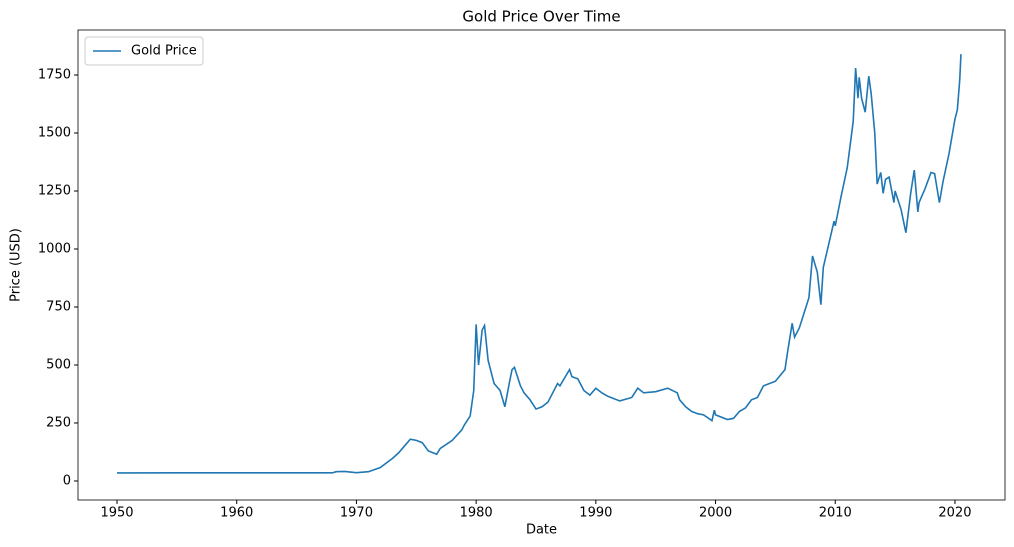 Image resolution: width=1014 pixels, height=547 pixels. Describe the element at coordinates (16, 265) in the screenshot. I see `y-axis-label: Price (USD)` at that location.